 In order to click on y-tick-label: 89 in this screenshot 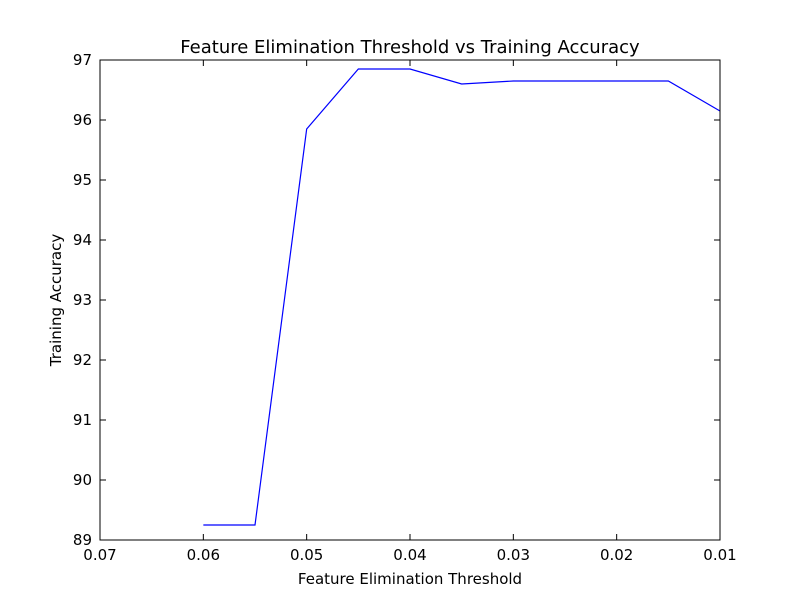, I will do `click(82, 540)`.